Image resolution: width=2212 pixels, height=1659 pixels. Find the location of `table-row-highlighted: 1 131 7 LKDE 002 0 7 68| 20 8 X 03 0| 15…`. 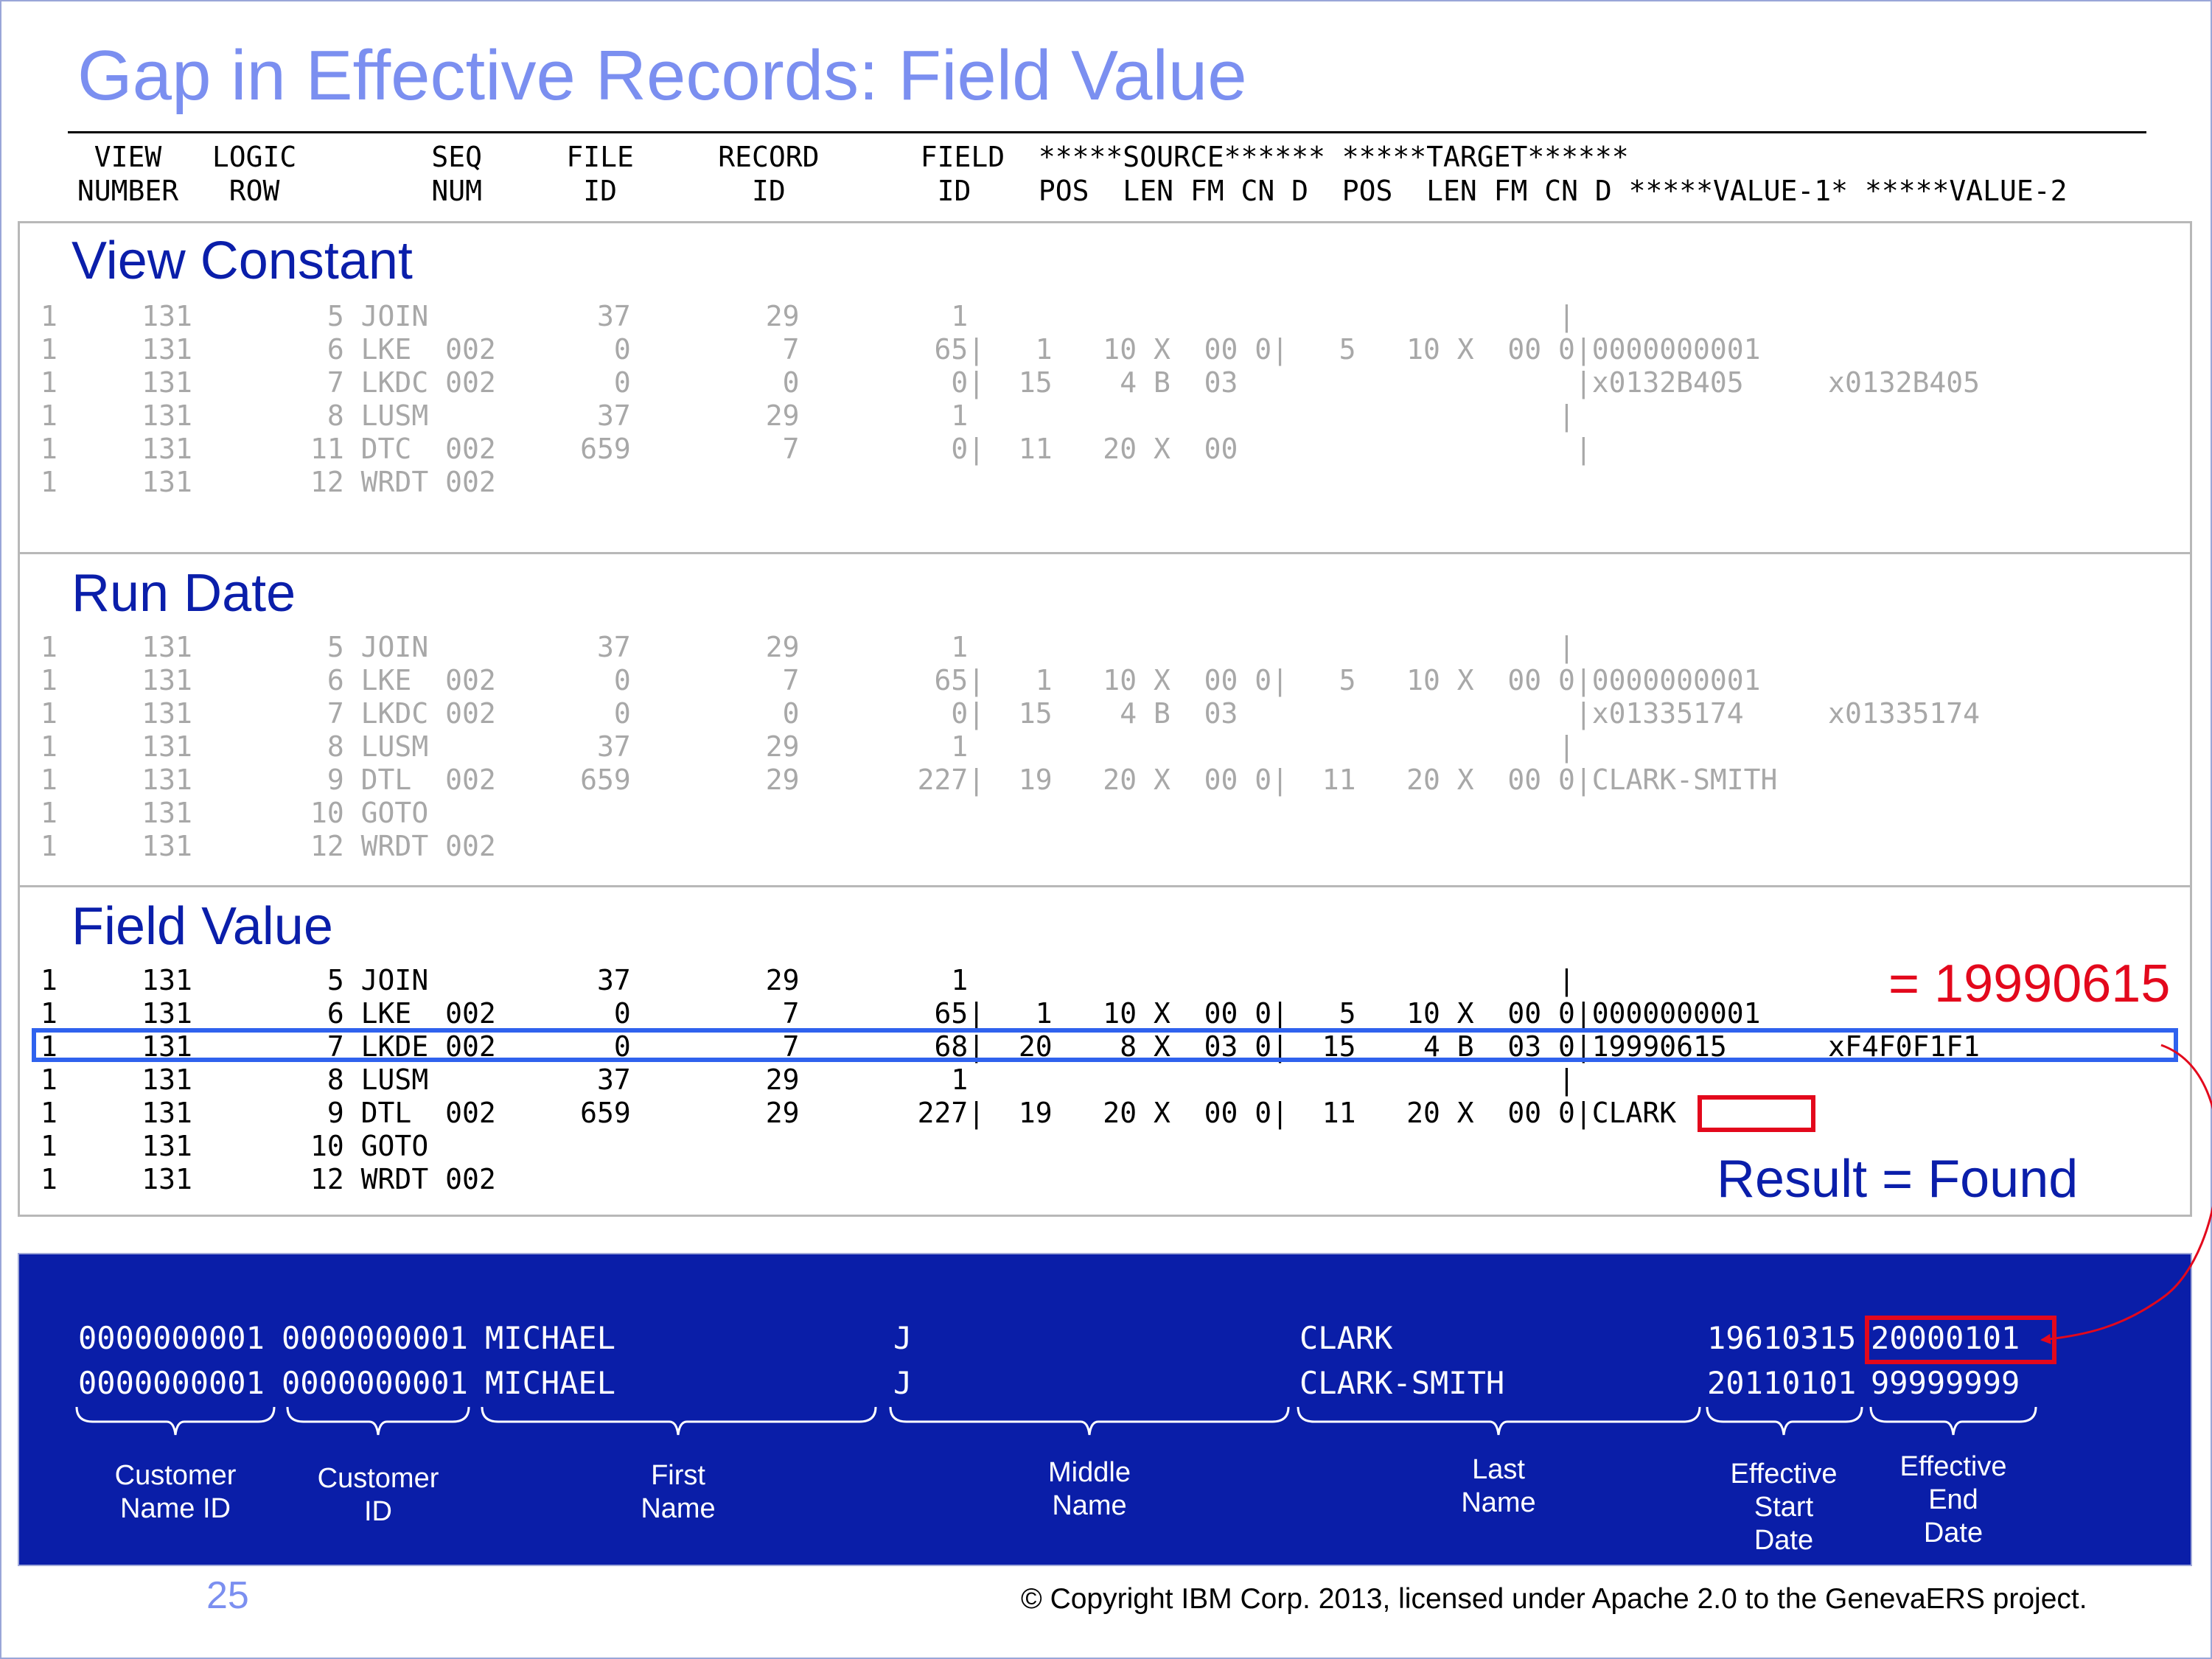

table-row-highlighted: 1 131 7 LKDE 002 0 7 68| 20 8 X 03 0| 15… is located at coordinates (1010, 1046).